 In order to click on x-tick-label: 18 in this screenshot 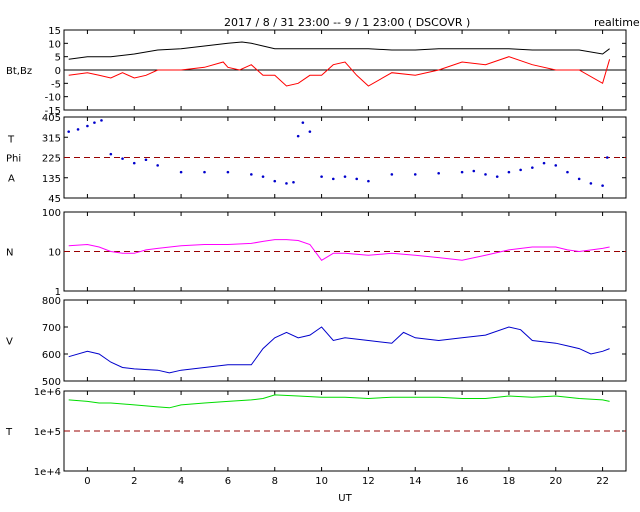, I will do `click(509, 481)`.